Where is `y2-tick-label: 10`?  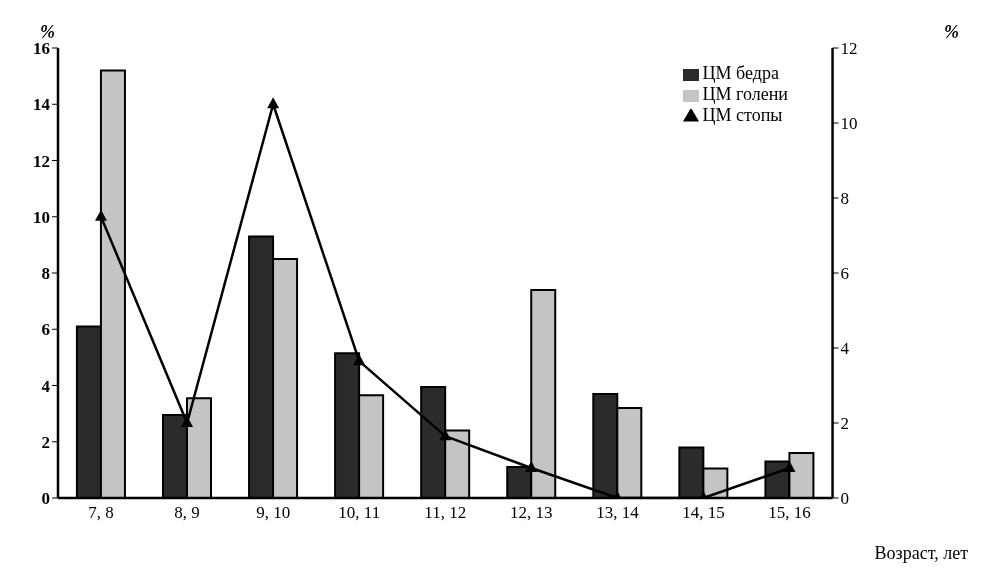 y2-tick-label: 10 is located at coordinates (849, 124).